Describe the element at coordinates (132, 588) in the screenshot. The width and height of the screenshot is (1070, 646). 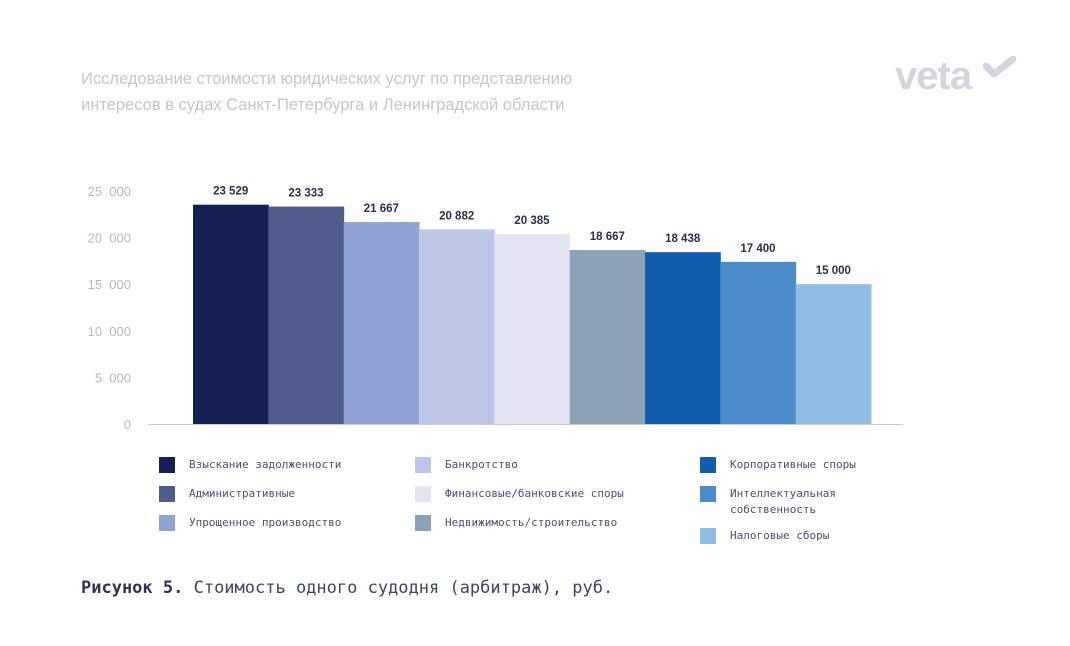
I see `caption-prefix: Рисунок 5.` at that location.